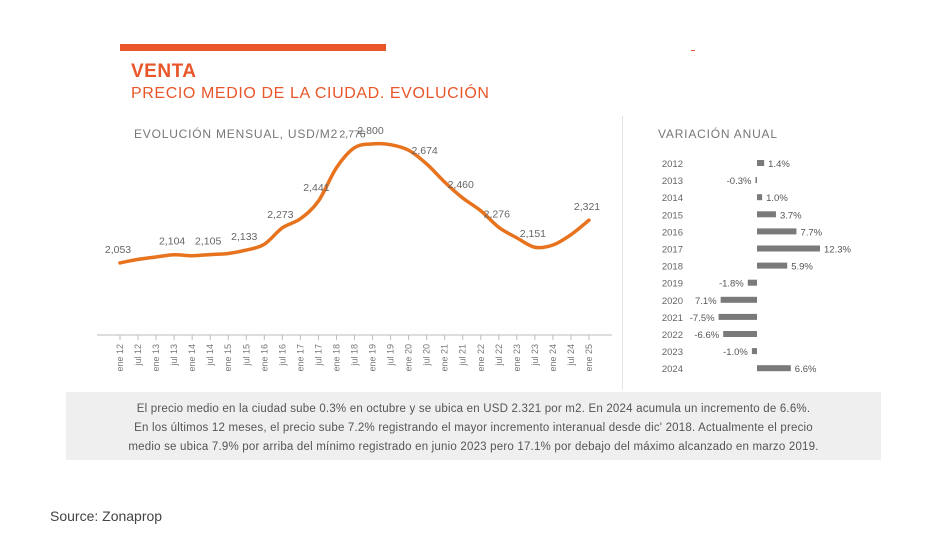  I want to click on data-label: 2,674, so click(425, 151).